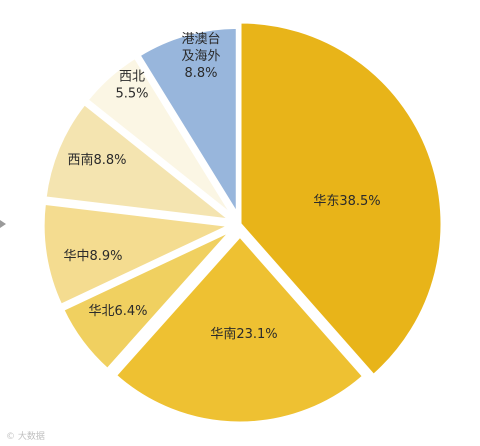  What do you see at coordinates (96, 160) in the screenshot?
I see `slice-label: 西南8.8%` at bounding box center [96, 160].